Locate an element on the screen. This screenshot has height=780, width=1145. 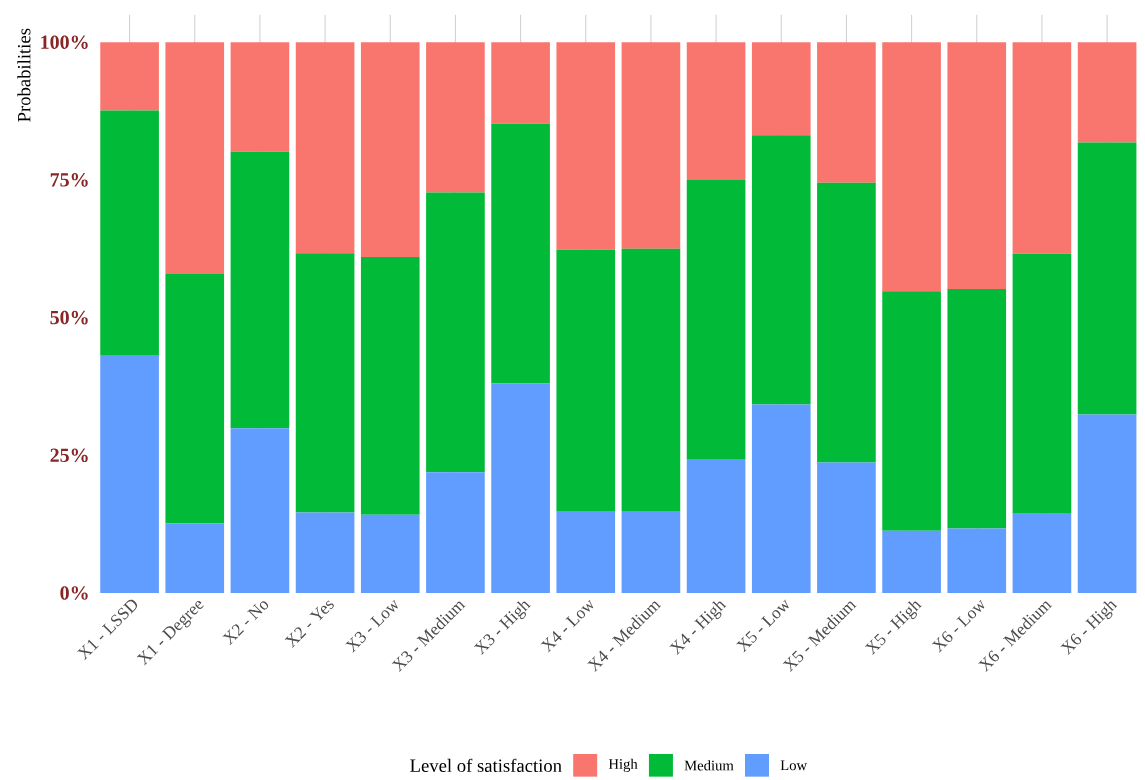
x-tick-label: X3 - Low is located at coordinates (371, 626).